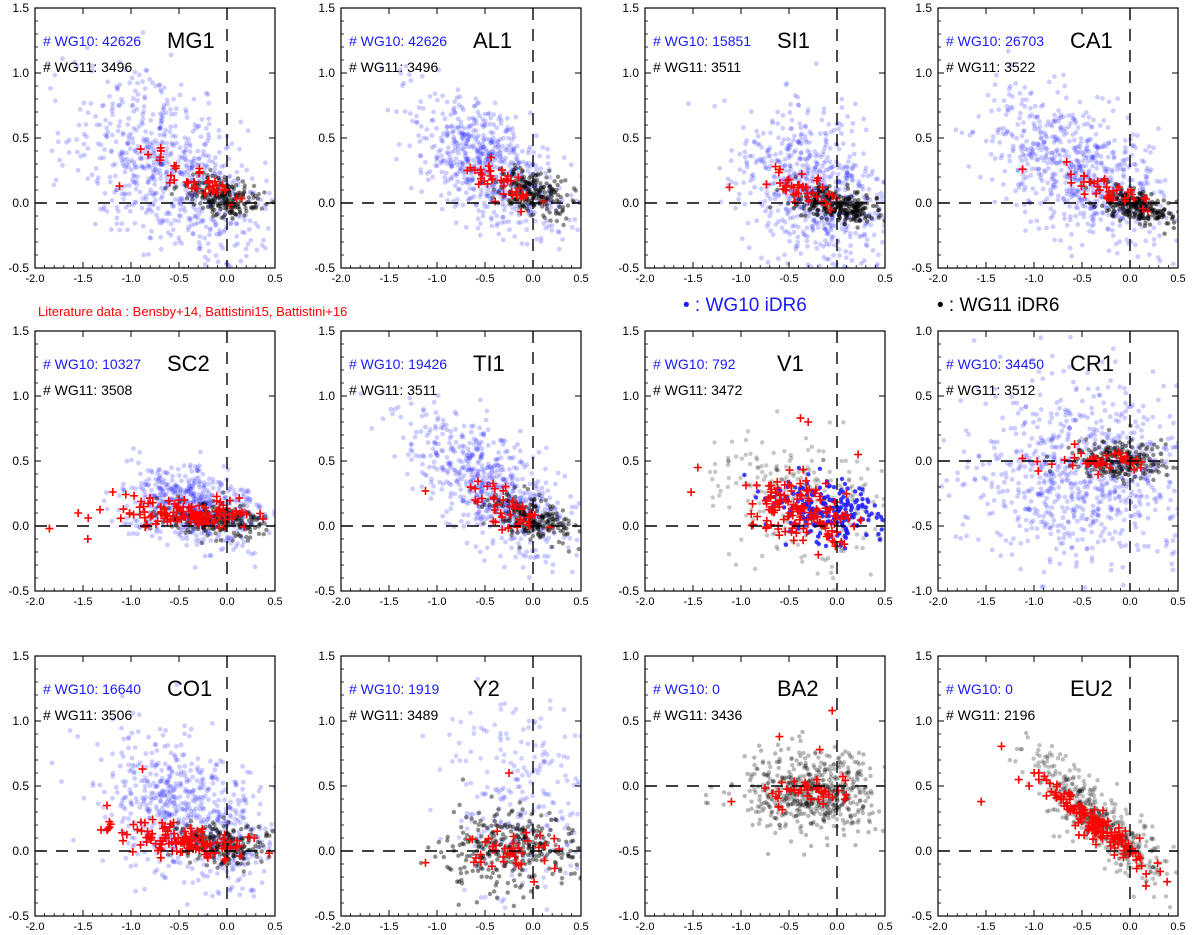 The width and height of the screenshot is (1200, 935). What do you see at coordinates (532, 279) in the screenshot?
I see `x-tick-label: 0.0` at bounding box center [532, 279].